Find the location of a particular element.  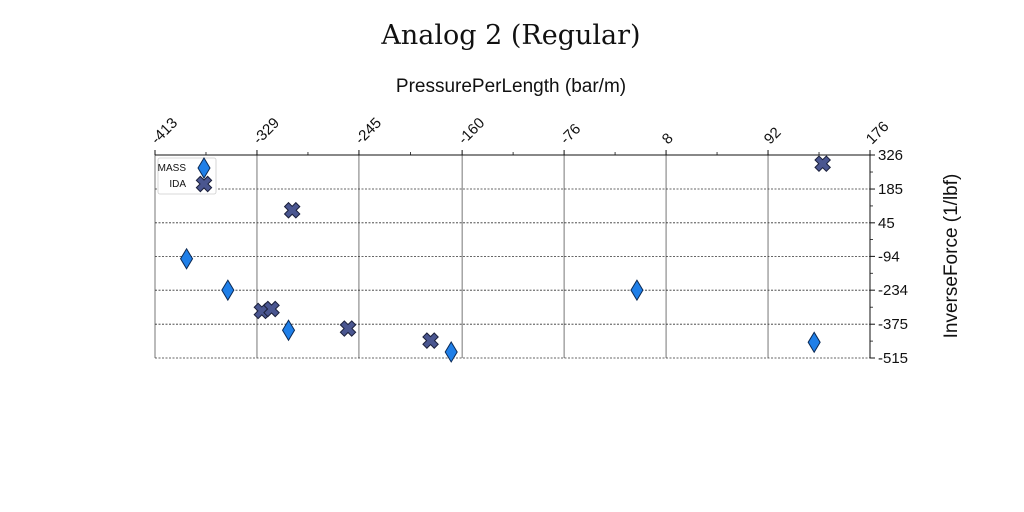

legend-label: IDA is located at coordinates (177, 184).